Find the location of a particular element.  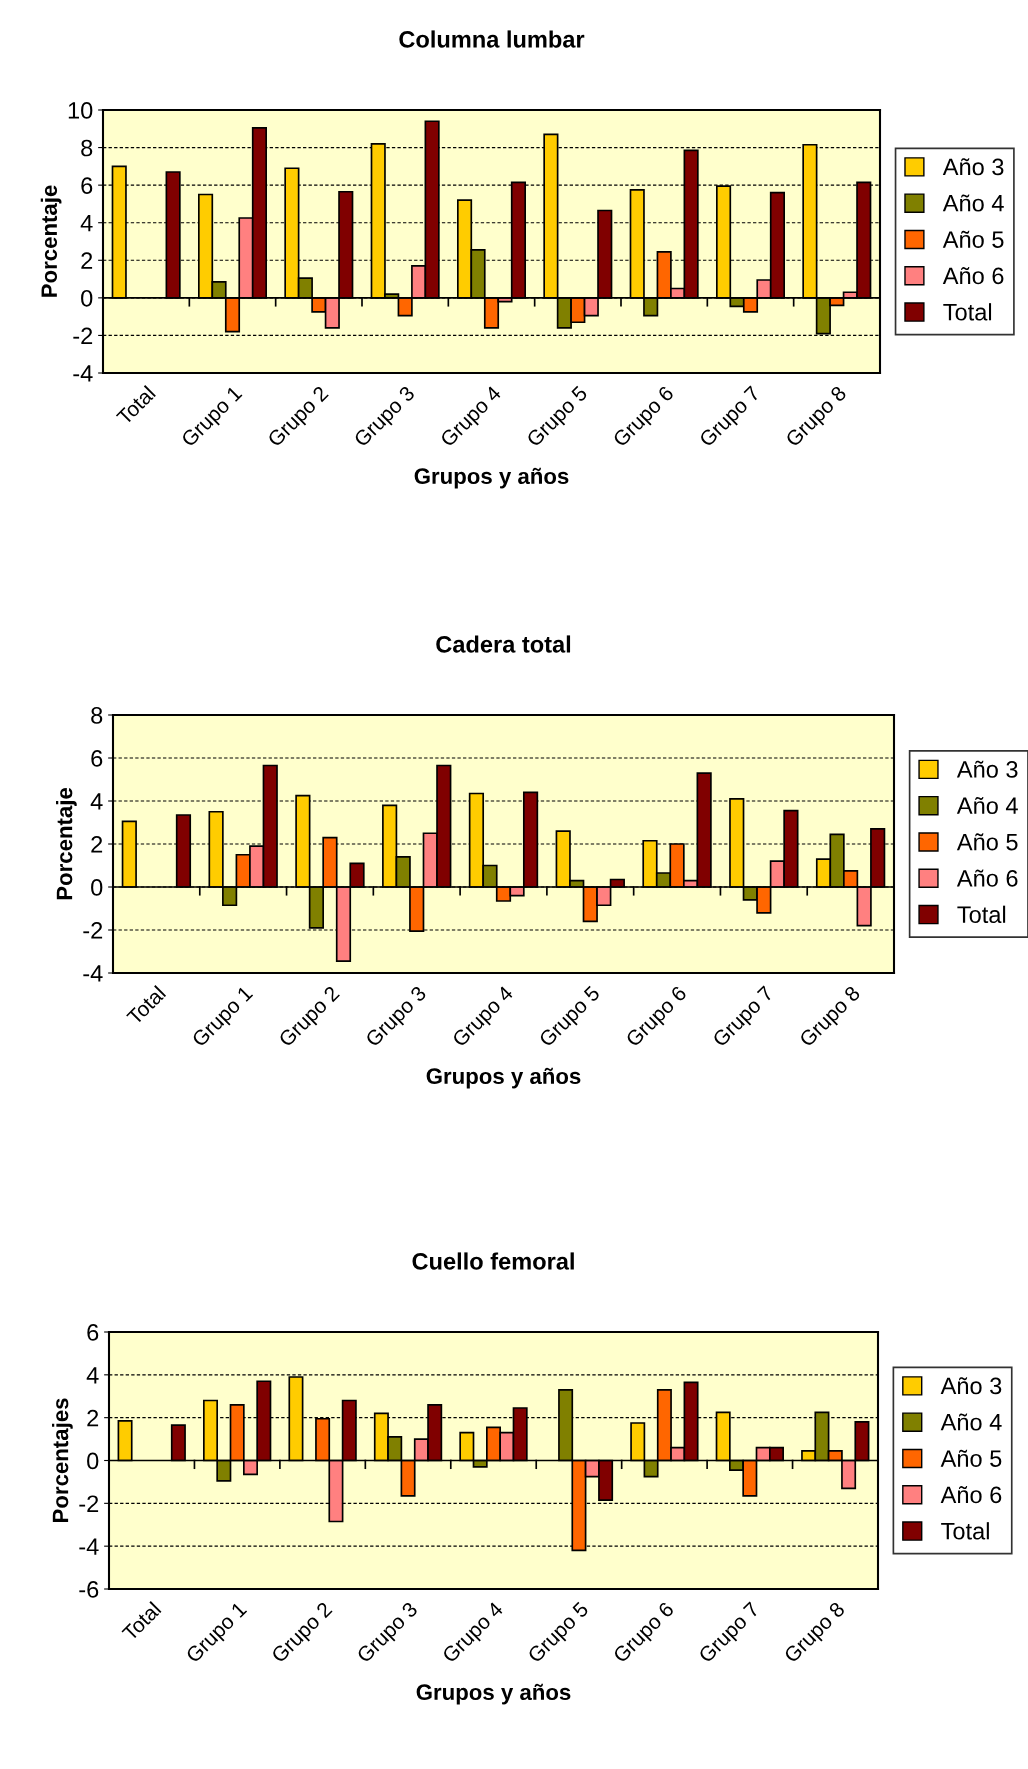

y-axis-title: Porcentajes is located at coordinates (62, 1460).